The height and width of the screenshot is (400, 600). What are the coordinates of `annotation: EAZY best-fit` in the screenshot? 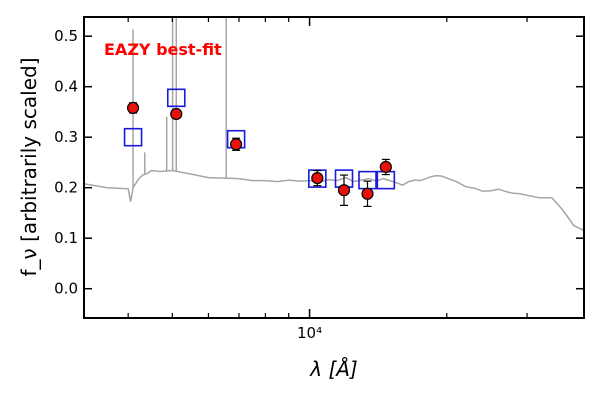 It's located at (163, 49).